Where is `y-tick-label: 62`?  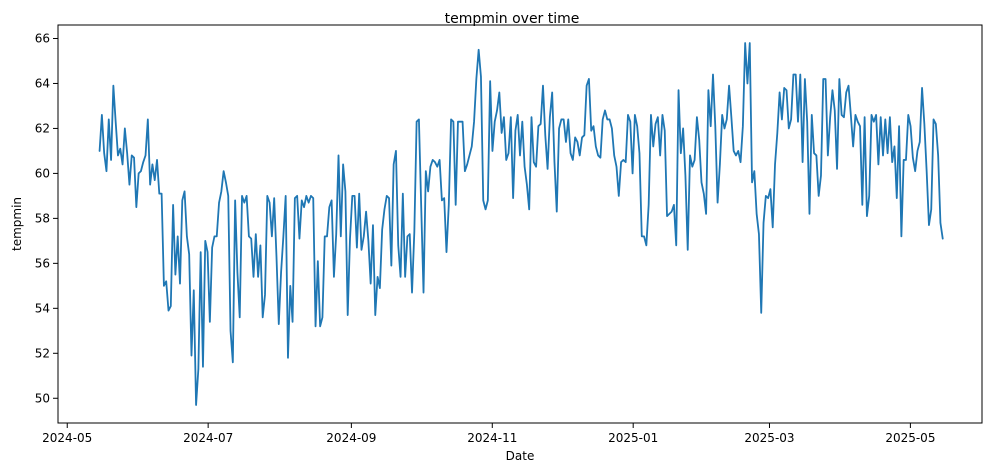
y-tick-label: 62 is located at coordinates (42, 128).